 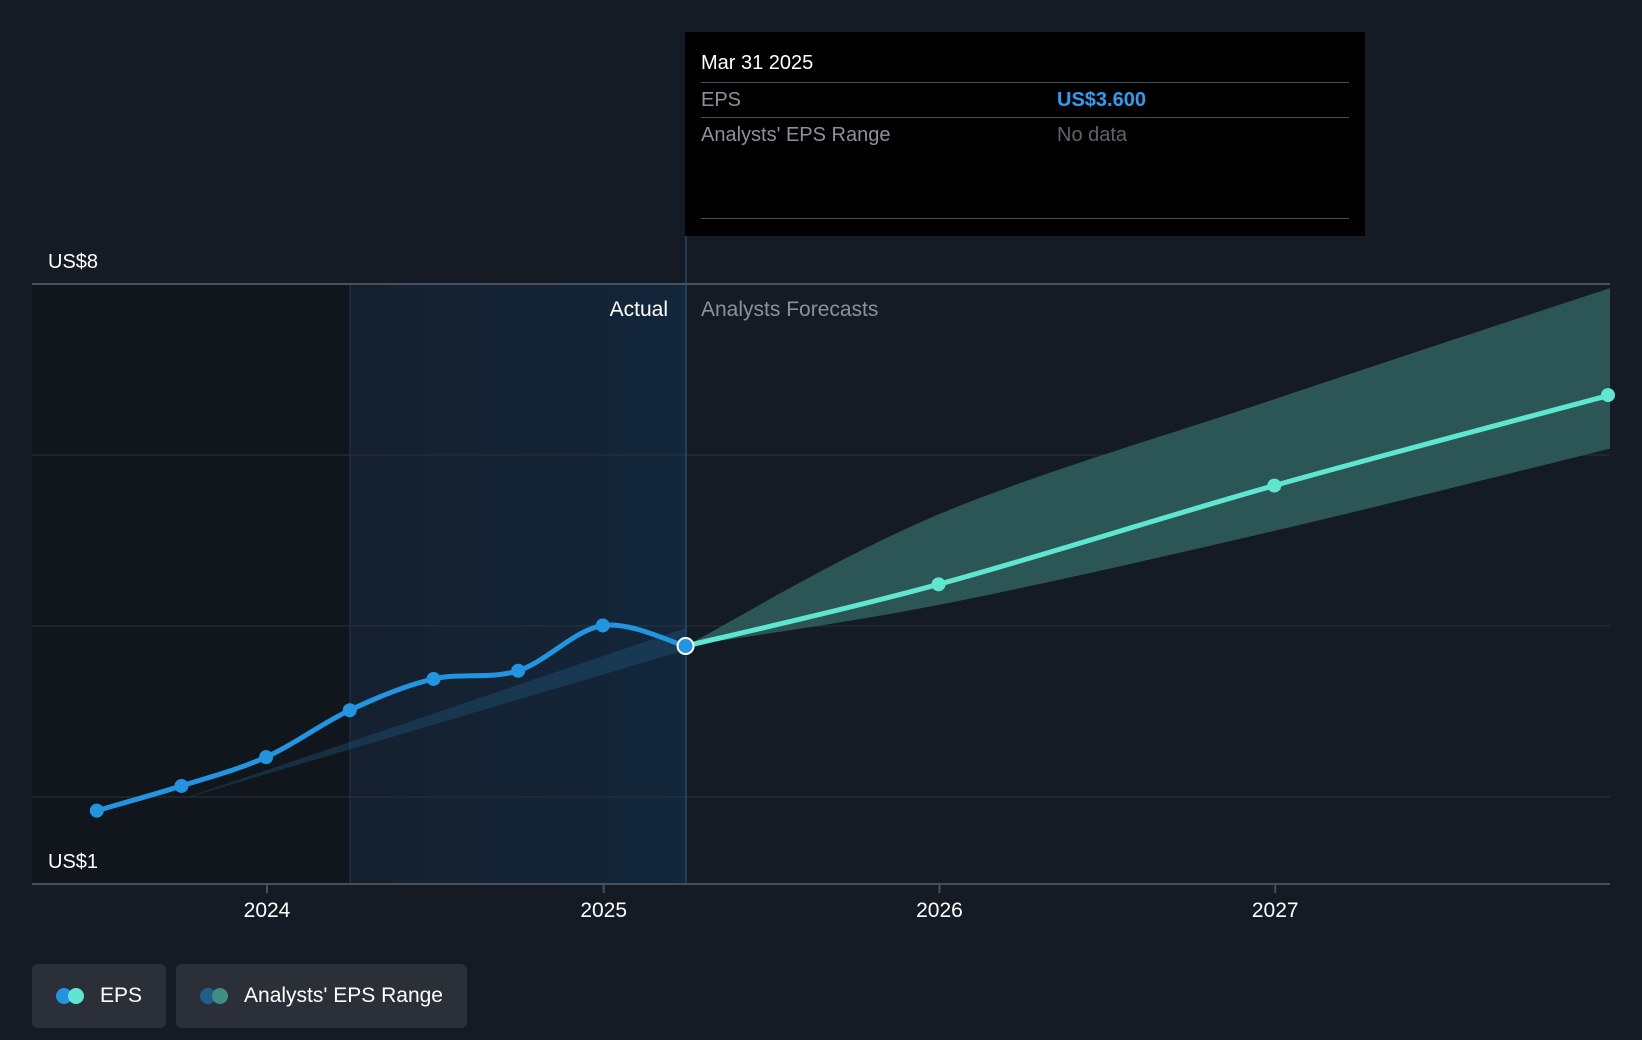 I want to click on eps-actual-line, so click(x=391, y=718).